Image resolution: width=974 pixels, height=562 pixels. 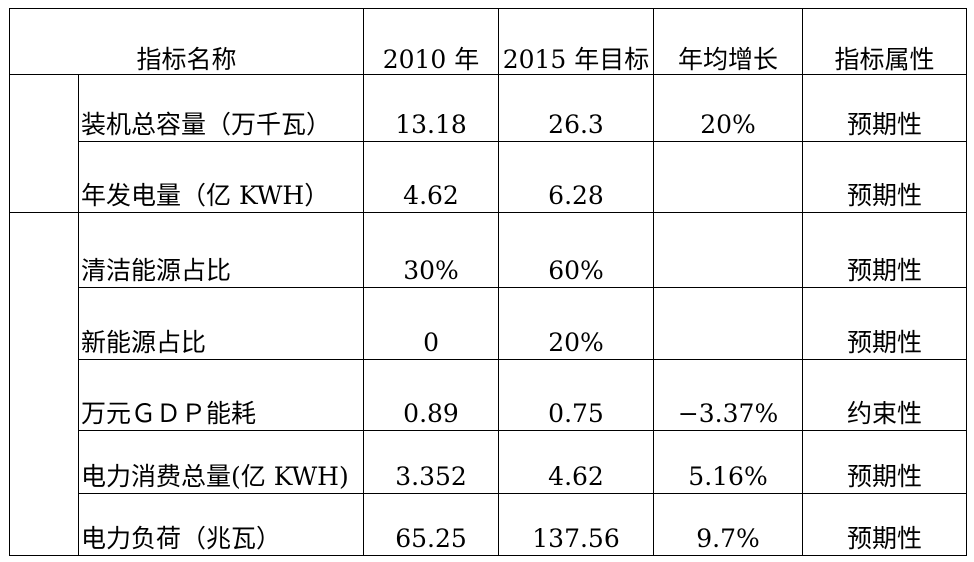 What do you see at coordinates (885, 395) in the screenshot?
I see `value-attribute: 约束性` at bounding box center [885, 395].